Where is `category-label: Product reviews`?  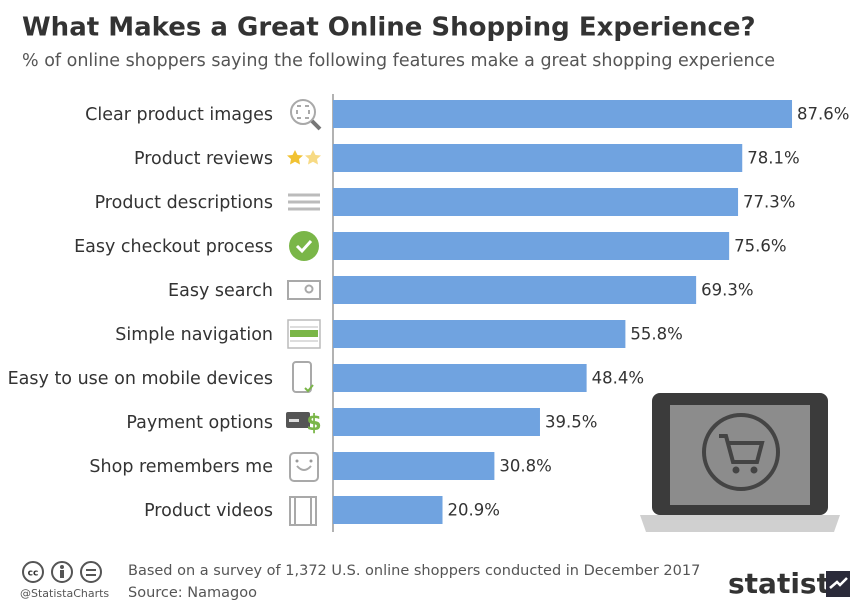
category-label: Product reviews is located at coordinates (203, 159).